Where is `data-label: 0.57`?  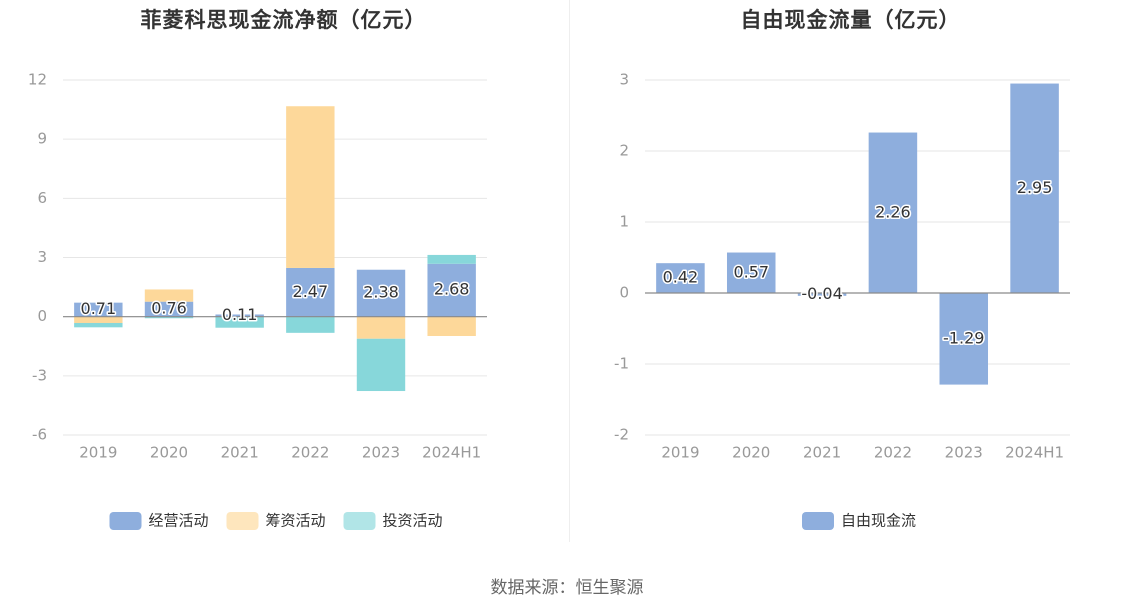
data-label: 0.57 is located at coordinates (751, 271).